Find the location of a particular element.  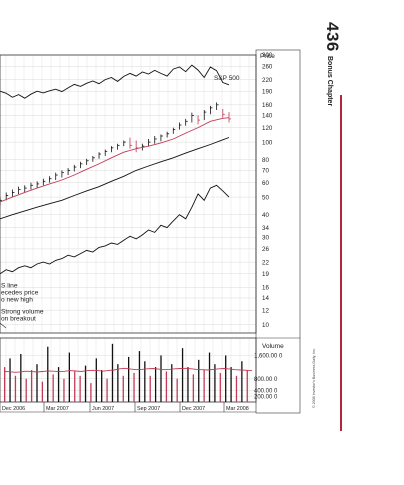

price-tick-label: 140 is located at coordinates (267, 116).